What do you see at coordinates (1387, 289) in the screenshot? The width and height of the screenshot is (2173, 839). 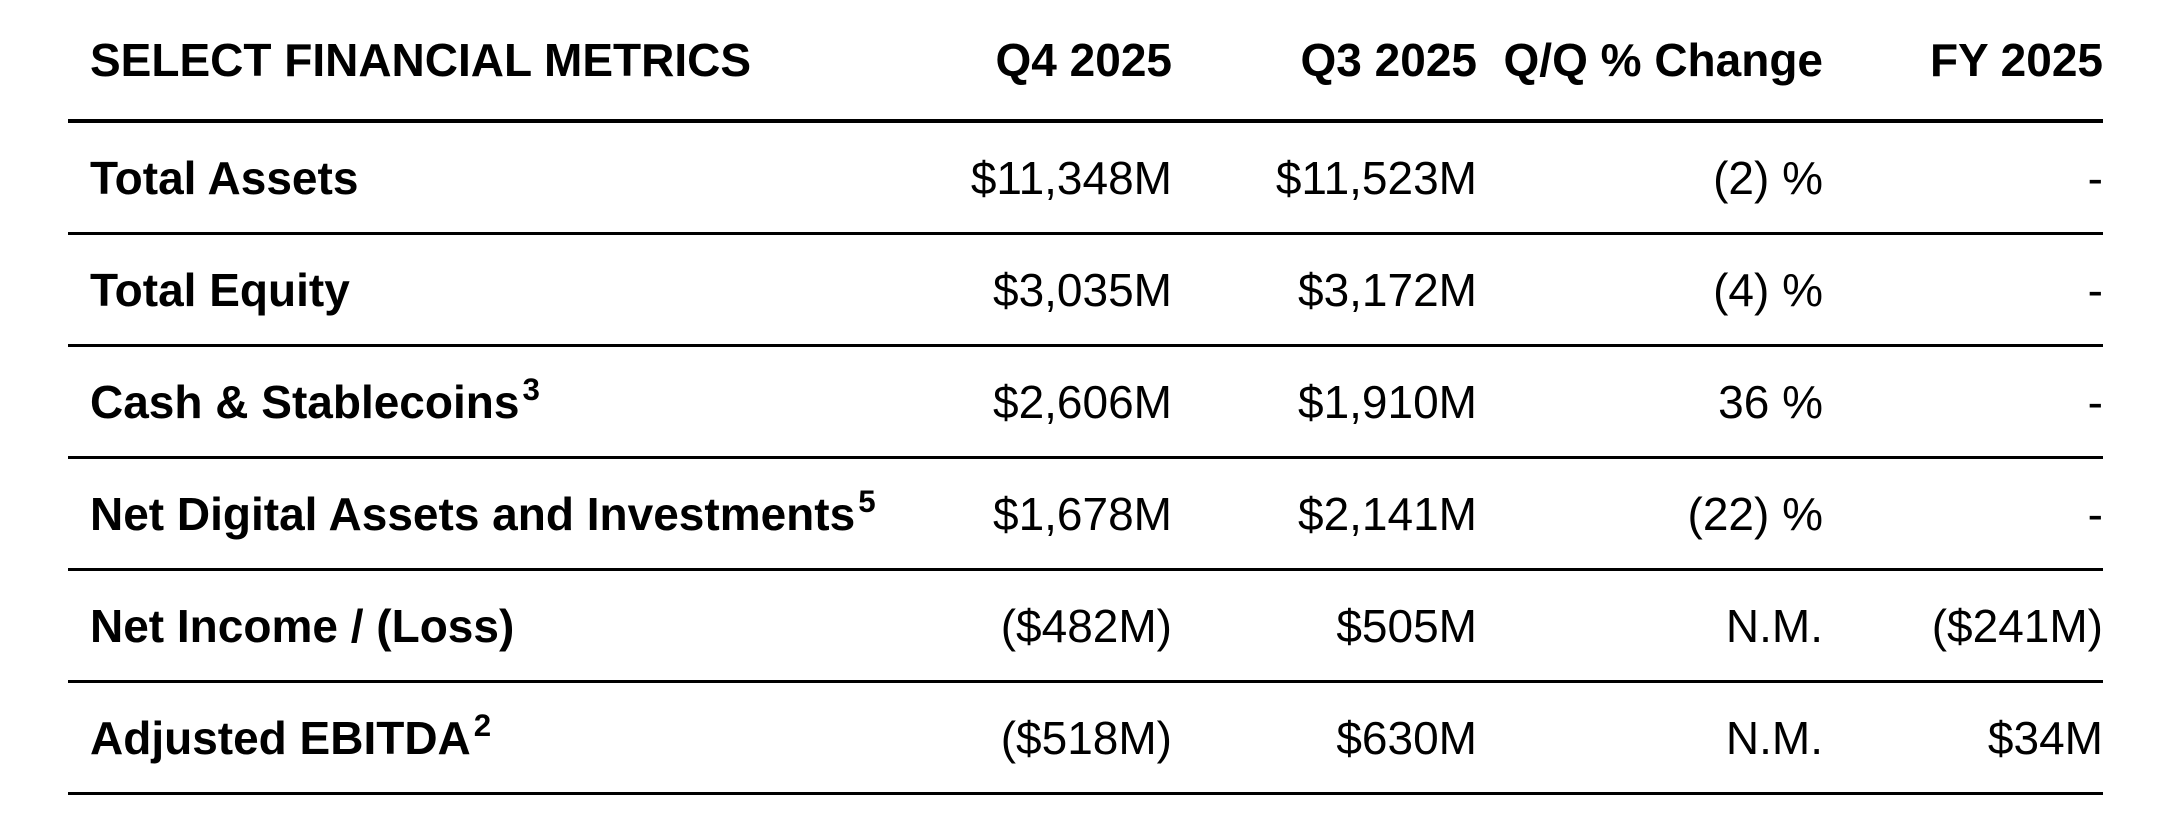 I see `value-q3-2025: $3,172M` at bounding box center [1387, 289].